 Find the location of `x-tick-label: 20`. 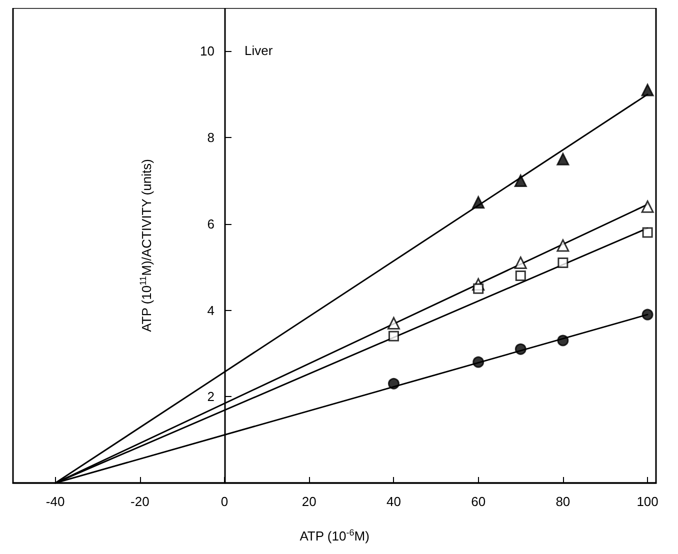

x-tick-label: 20 is located at coordinates (309, 501).